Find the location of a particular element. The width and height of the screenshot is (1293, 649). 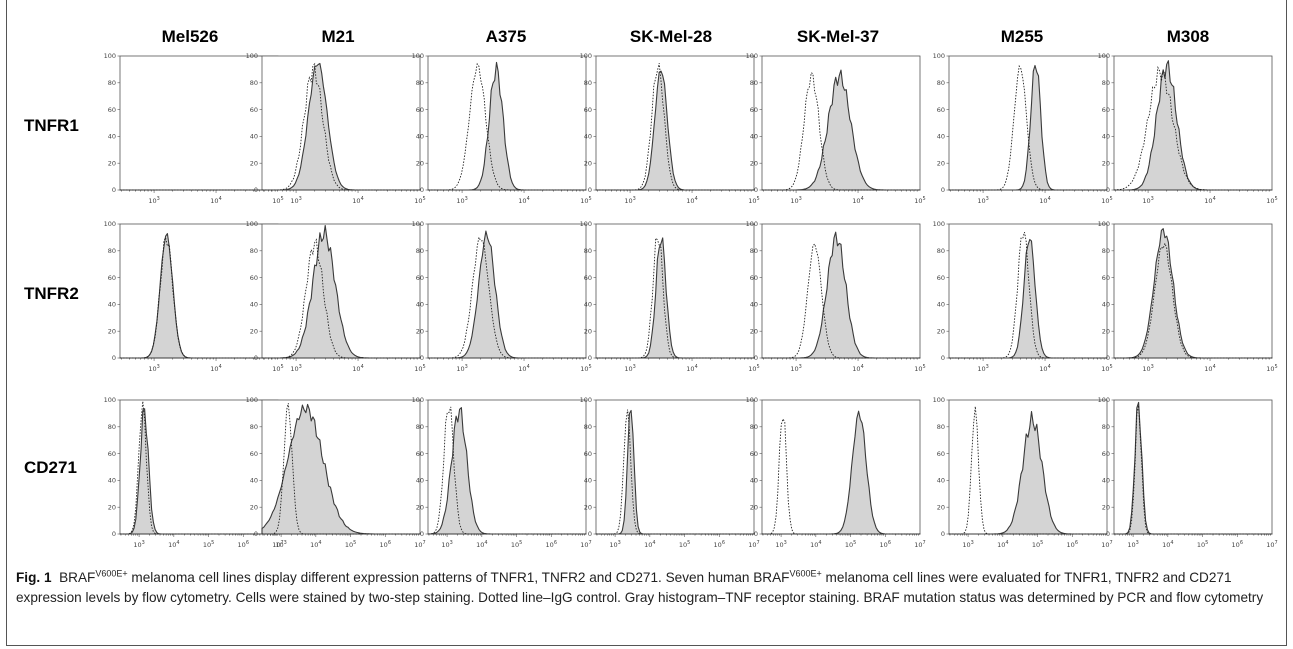

x-tick-label: 10⁶ is located at coordinates (385, 544).